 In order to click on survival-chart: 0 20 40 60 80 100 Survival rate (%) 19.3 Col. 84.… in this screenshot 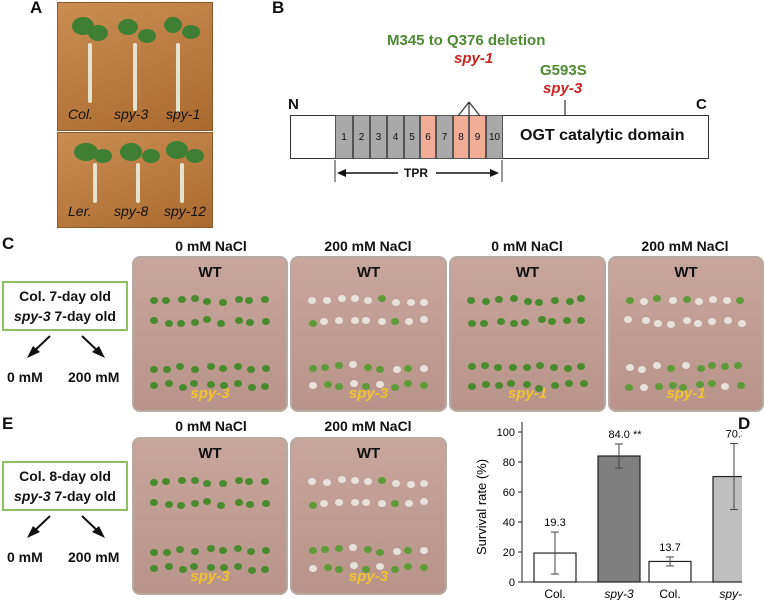, I will do `click(608, 511)`.